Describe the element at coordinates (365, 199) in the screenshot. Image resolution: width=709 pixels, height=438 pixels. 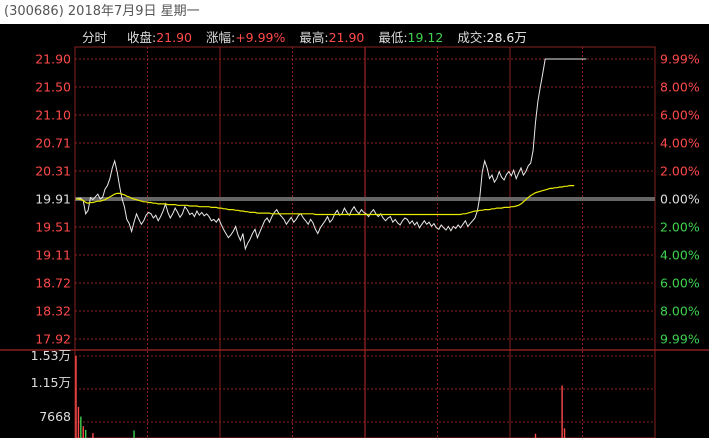
I see `prev-close-baseline` at that location.